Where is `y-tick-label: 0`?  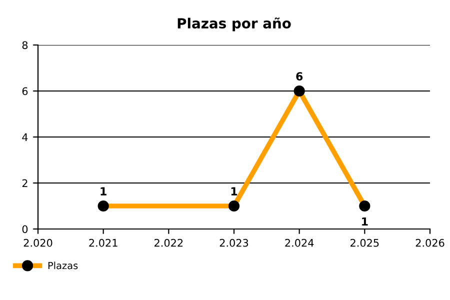
y-tick-label: 0 is located at coordinates (25, 229).